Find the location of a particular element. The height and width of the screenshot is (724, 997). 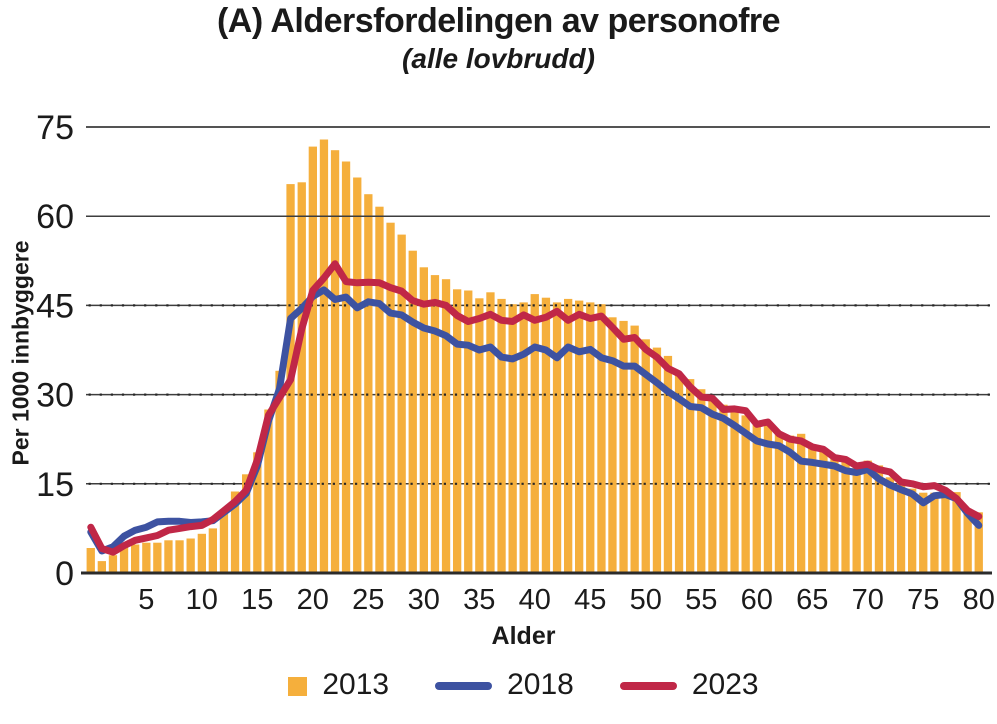

x-tick-65: 65 is located at coordinates (812, 600).